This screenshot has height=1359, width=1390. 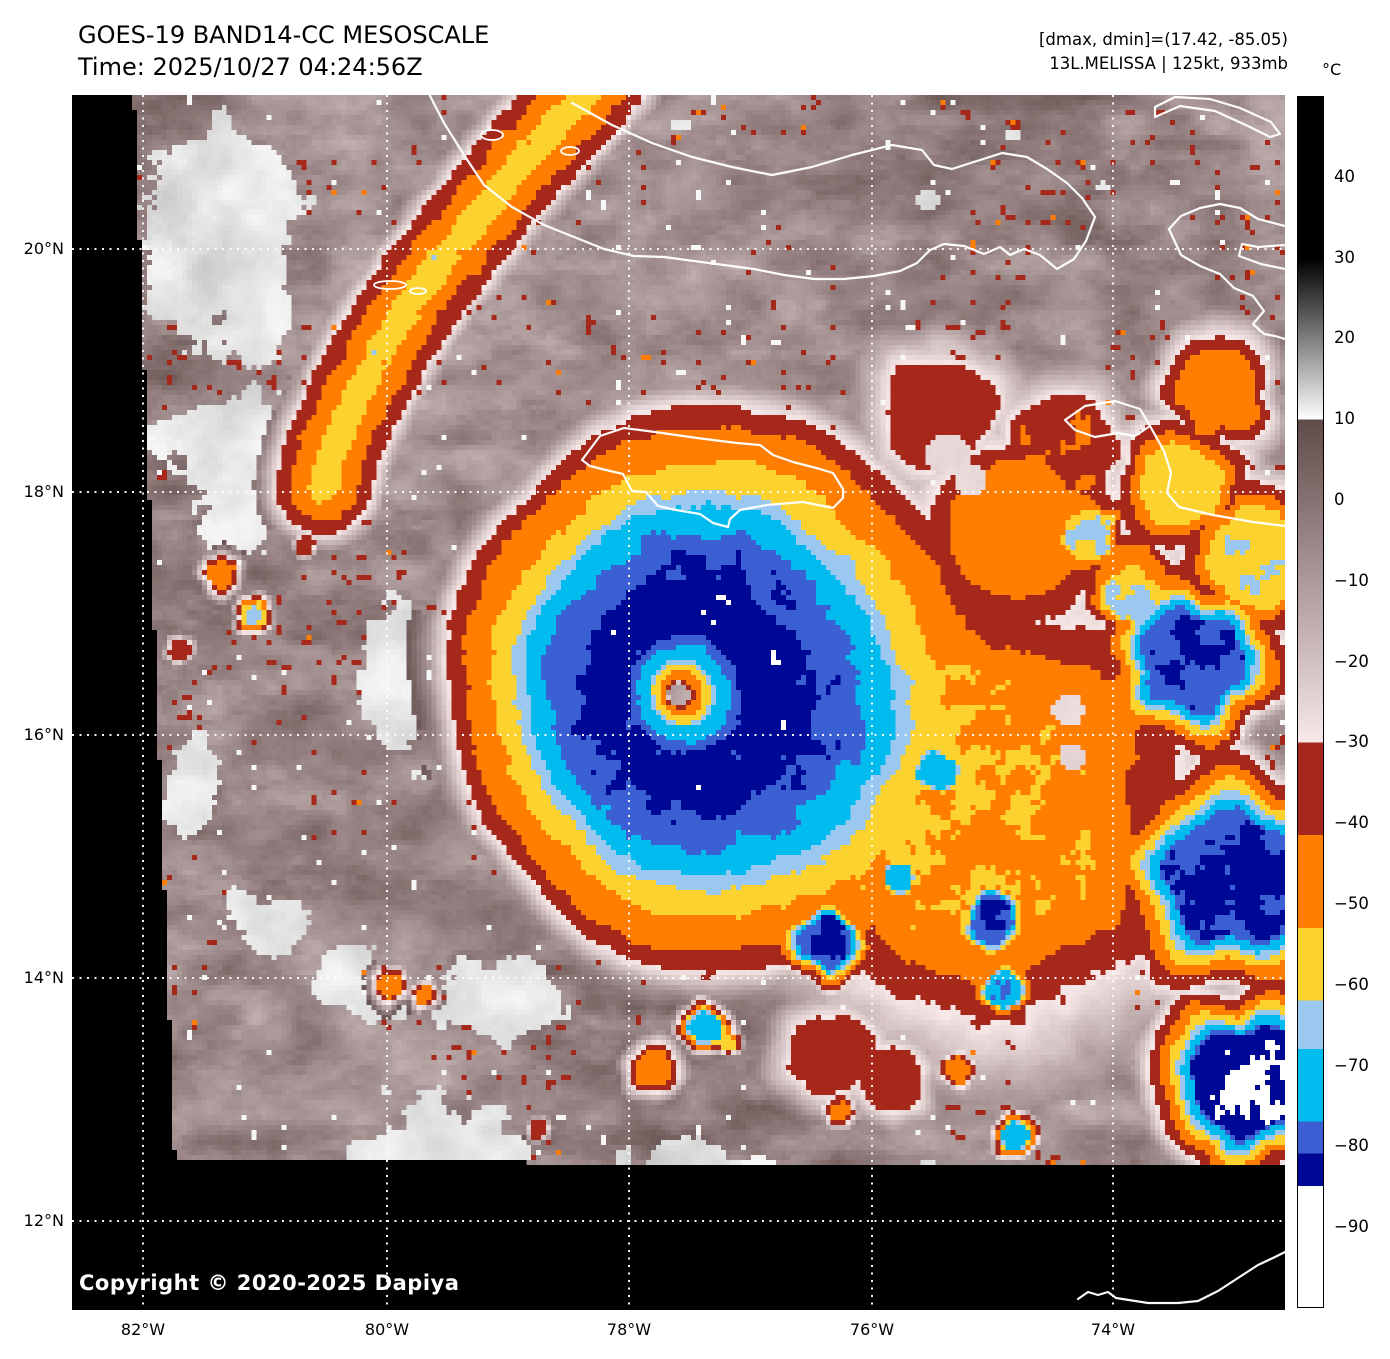 What do you see at coordinates (1332, 69) in the screenshot?
I see `colorbar-unit-label: °C` at bounding box center [1332, 69].